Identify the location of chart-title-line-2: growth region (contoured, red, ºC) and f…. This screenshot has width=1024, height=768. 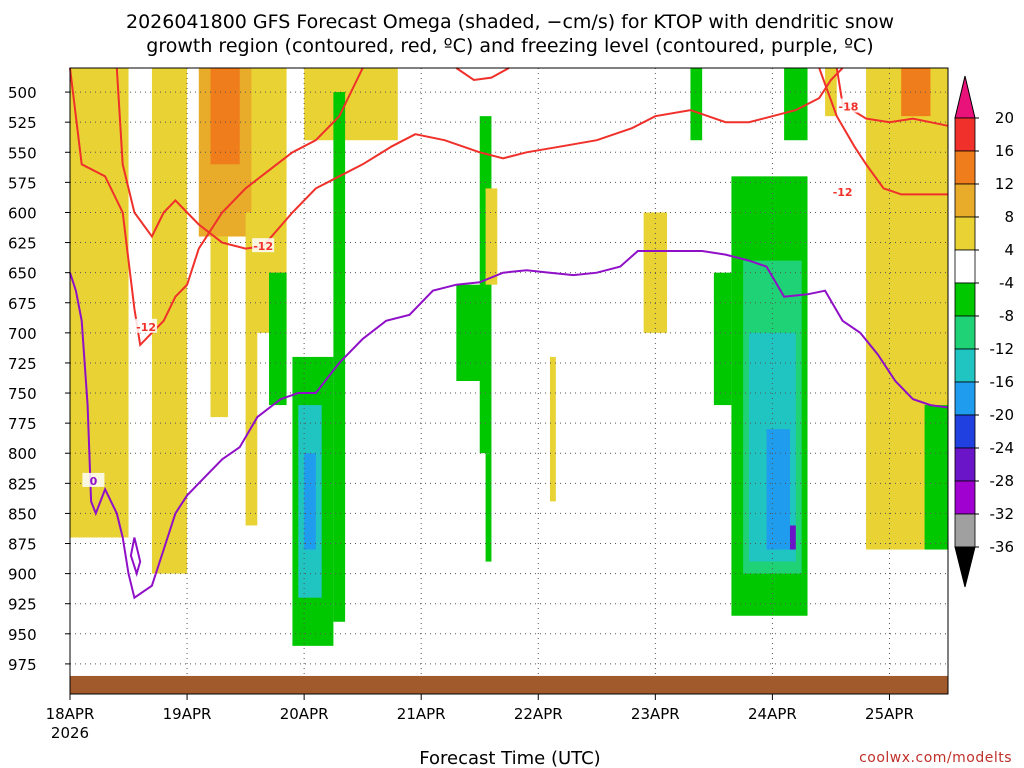
(509, 46).